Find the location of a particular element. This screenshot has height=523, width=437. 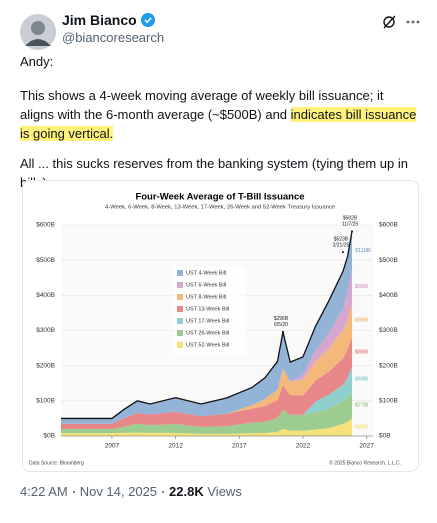

annotation-date: 6/5/20 is located at coordinates (281, 325).